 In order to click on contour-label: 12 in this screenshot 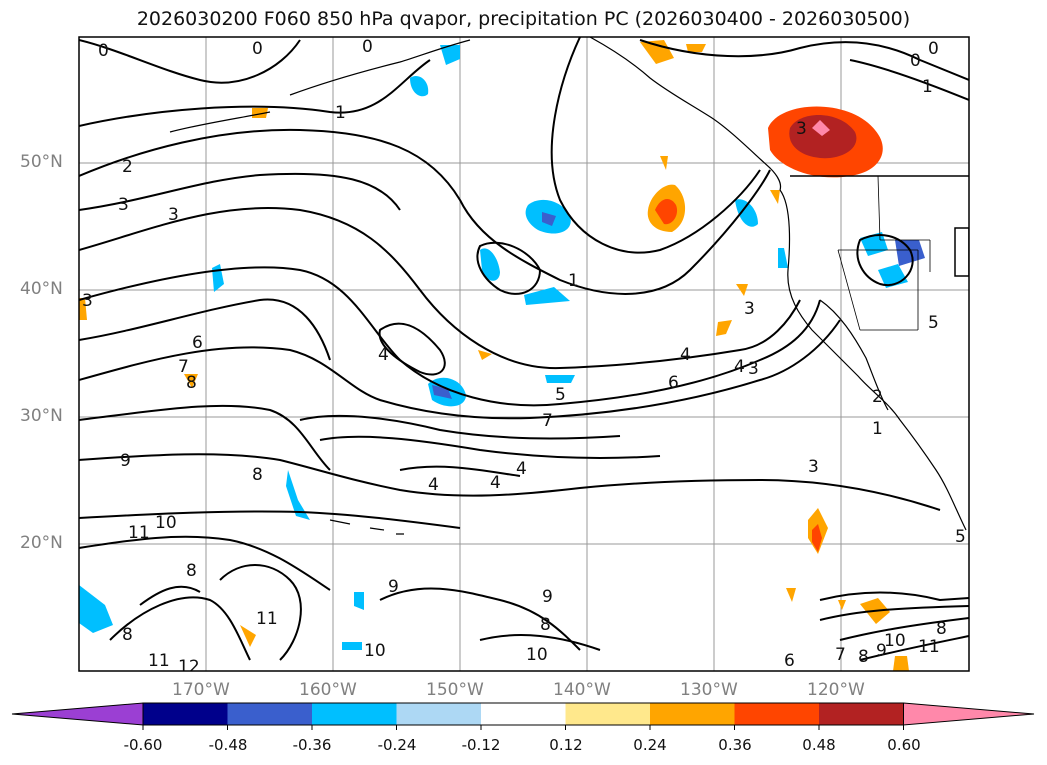, I will do `click(189, 667)`.